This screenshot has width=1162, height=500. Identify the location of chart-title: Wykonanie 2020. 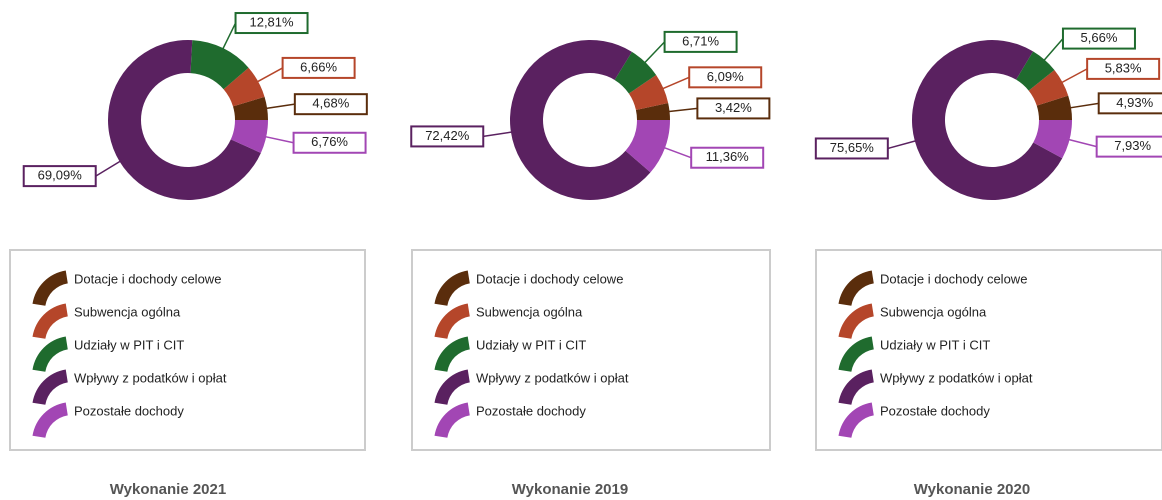
(972, 489).